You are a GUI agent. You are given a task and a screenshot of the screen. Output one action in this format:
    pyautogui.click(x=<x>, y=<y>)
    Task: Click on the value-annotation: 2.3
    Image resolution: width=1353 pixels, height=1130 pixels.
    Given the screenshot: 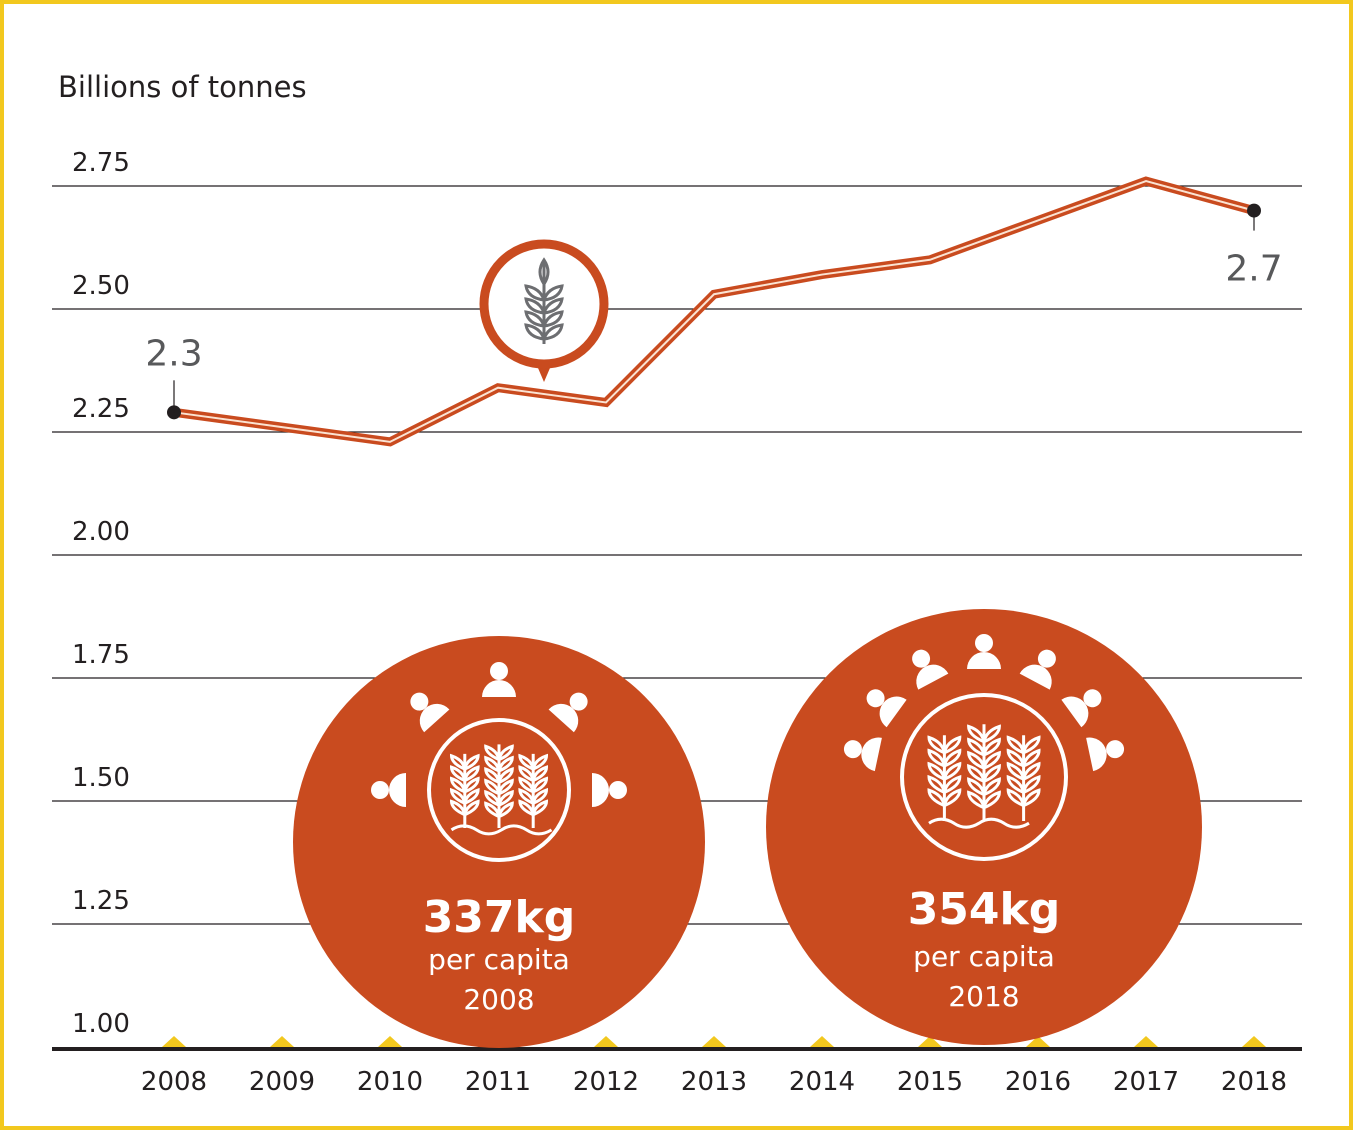 What is the action you would take?
    pyautogui.click(x=173, y=353)
    